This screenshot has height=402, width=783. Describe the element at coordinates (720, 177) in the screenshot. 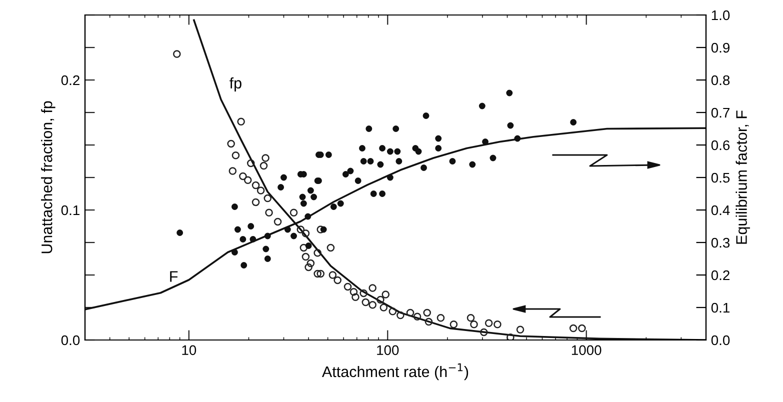

I see `y2-tick-label: 0.5` at that location.